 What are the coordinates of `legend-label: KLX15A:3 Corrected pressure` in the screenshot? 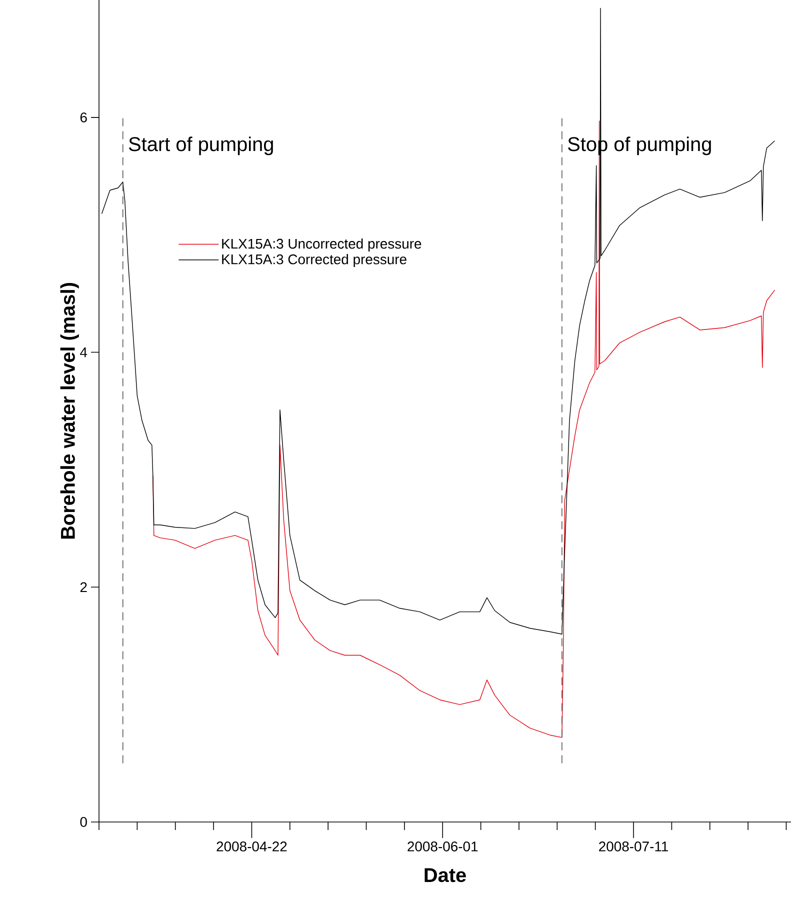 It's located at (314, 261).